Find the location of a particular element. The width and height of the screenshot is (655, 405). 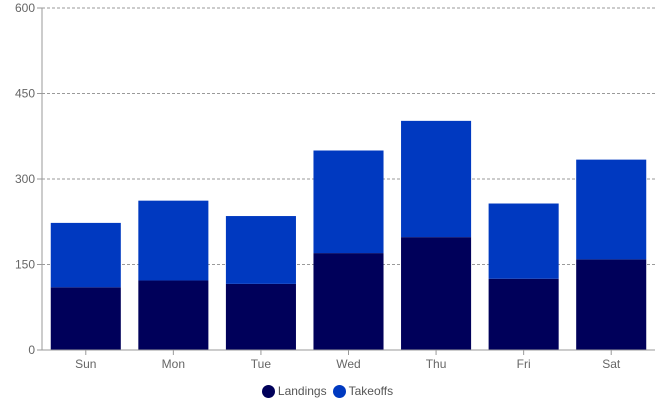

x-tick-label: Wed is located at coordinates (348, 364).